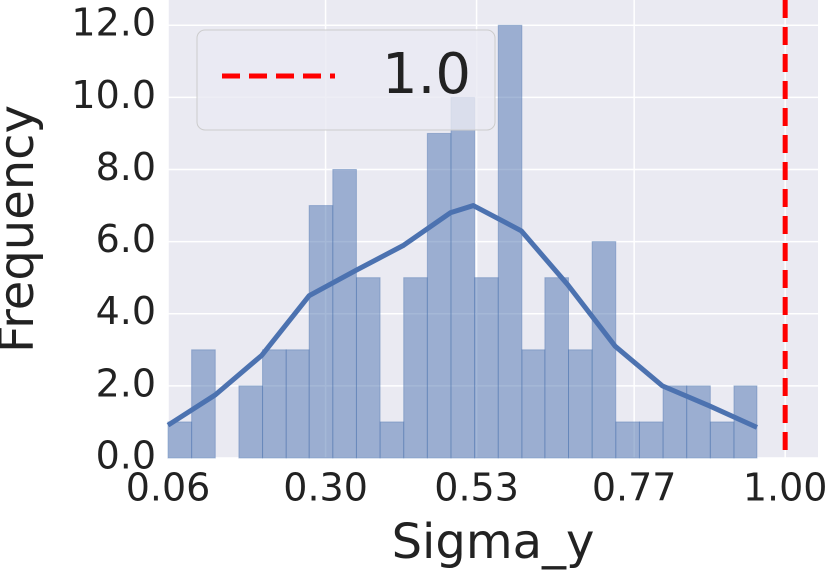 The image size is (830, 579). I want to click on y-tick-label: 4.0, so click(126, 311).